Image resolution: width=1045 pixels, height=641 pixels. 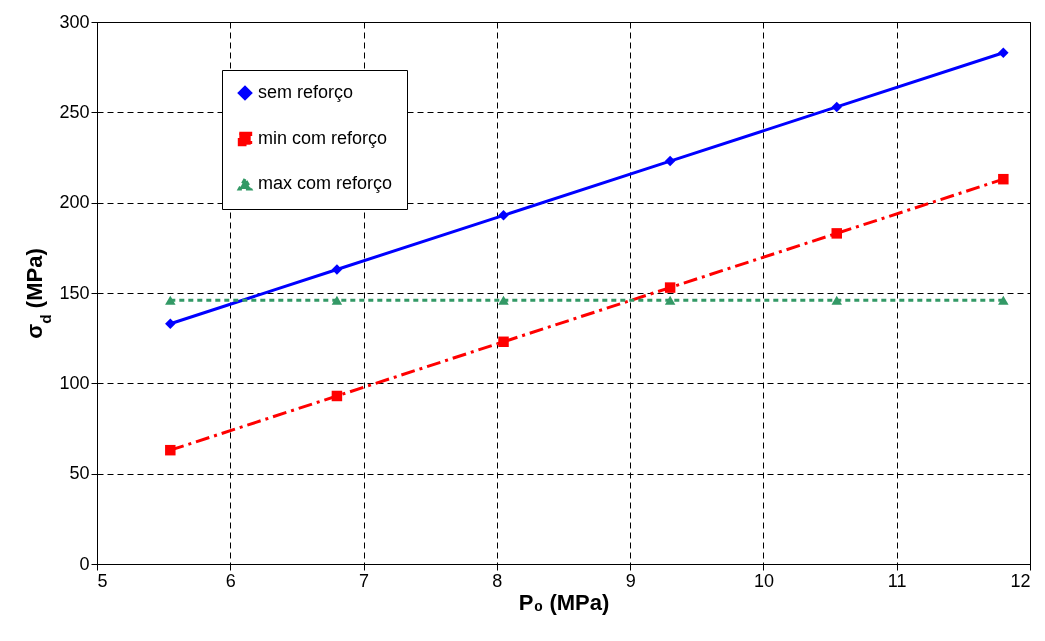 What do you see at coordinates (364, 580) in the screenshot?
I see `x-tick-label: 7` at bounding box center [364, 580].